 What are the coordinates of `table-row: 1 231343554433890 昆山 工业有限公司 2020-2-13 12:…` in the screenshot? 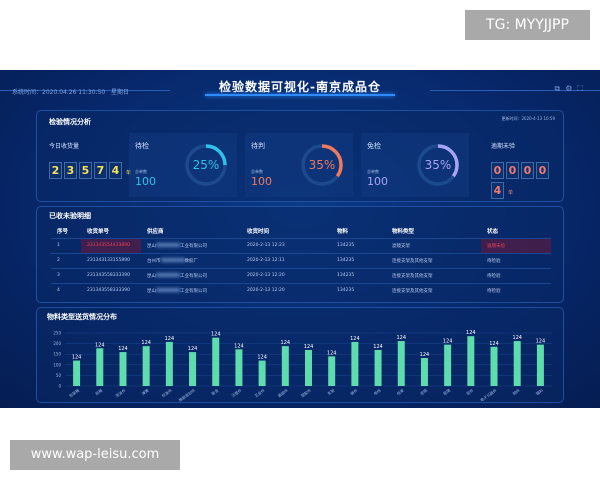 It's located at (301, 245).